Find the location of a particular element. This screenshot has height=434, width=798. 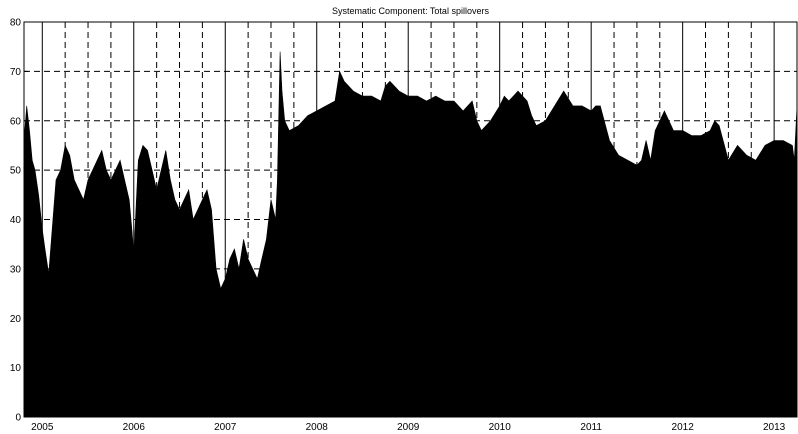

y-tick-label: 20 is located at coordinates (16, 319).